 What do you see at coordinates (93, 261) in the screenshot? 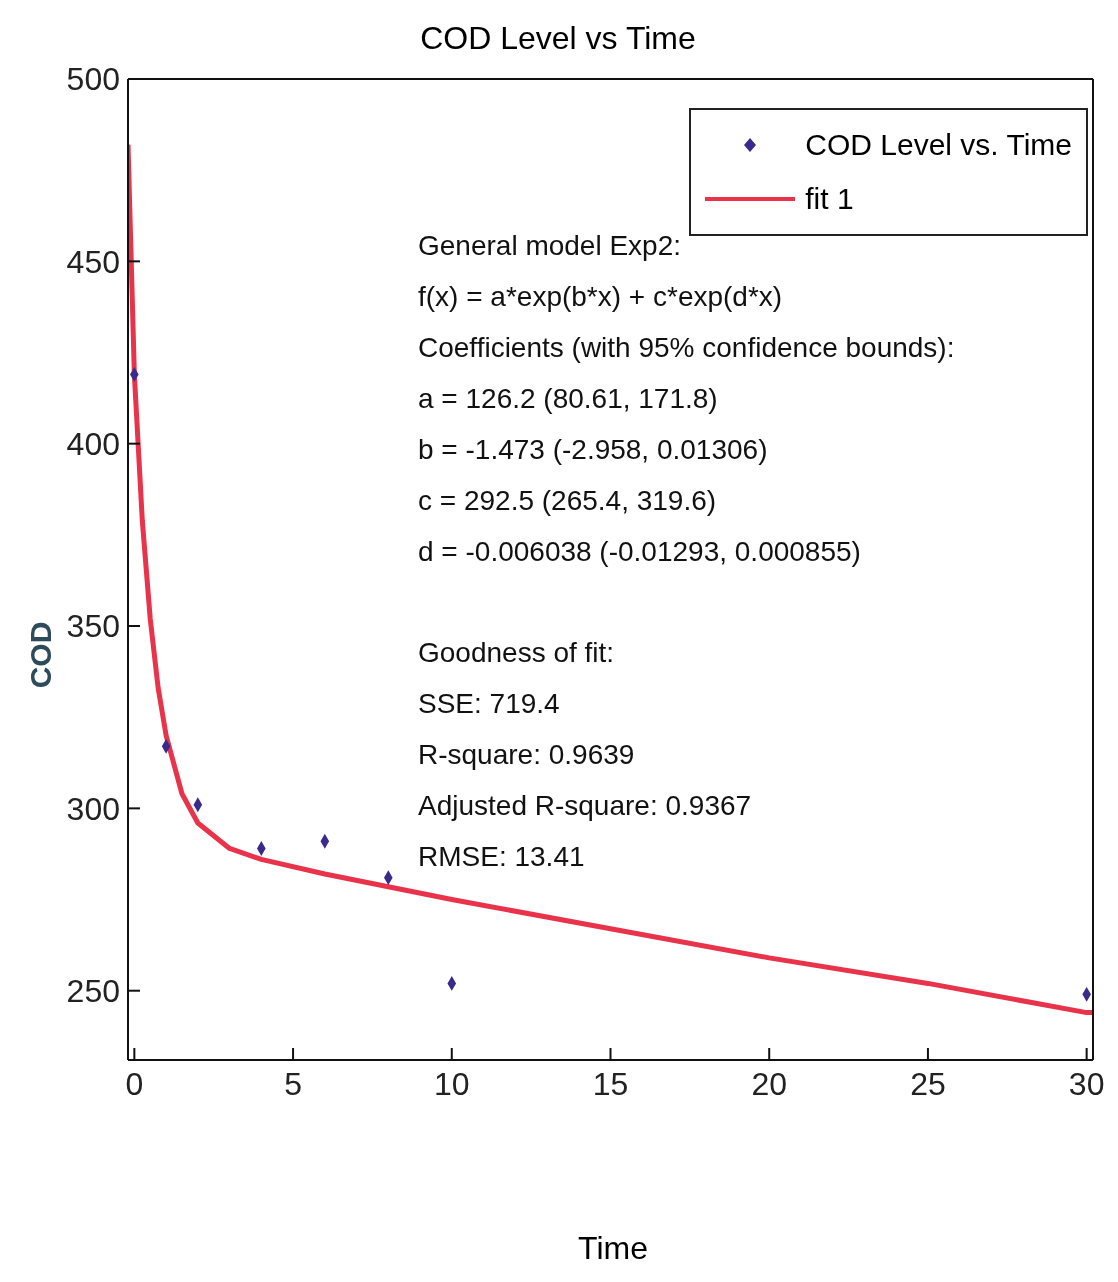
I see `y-tick-label: 450` at bounding box center [93, 261].